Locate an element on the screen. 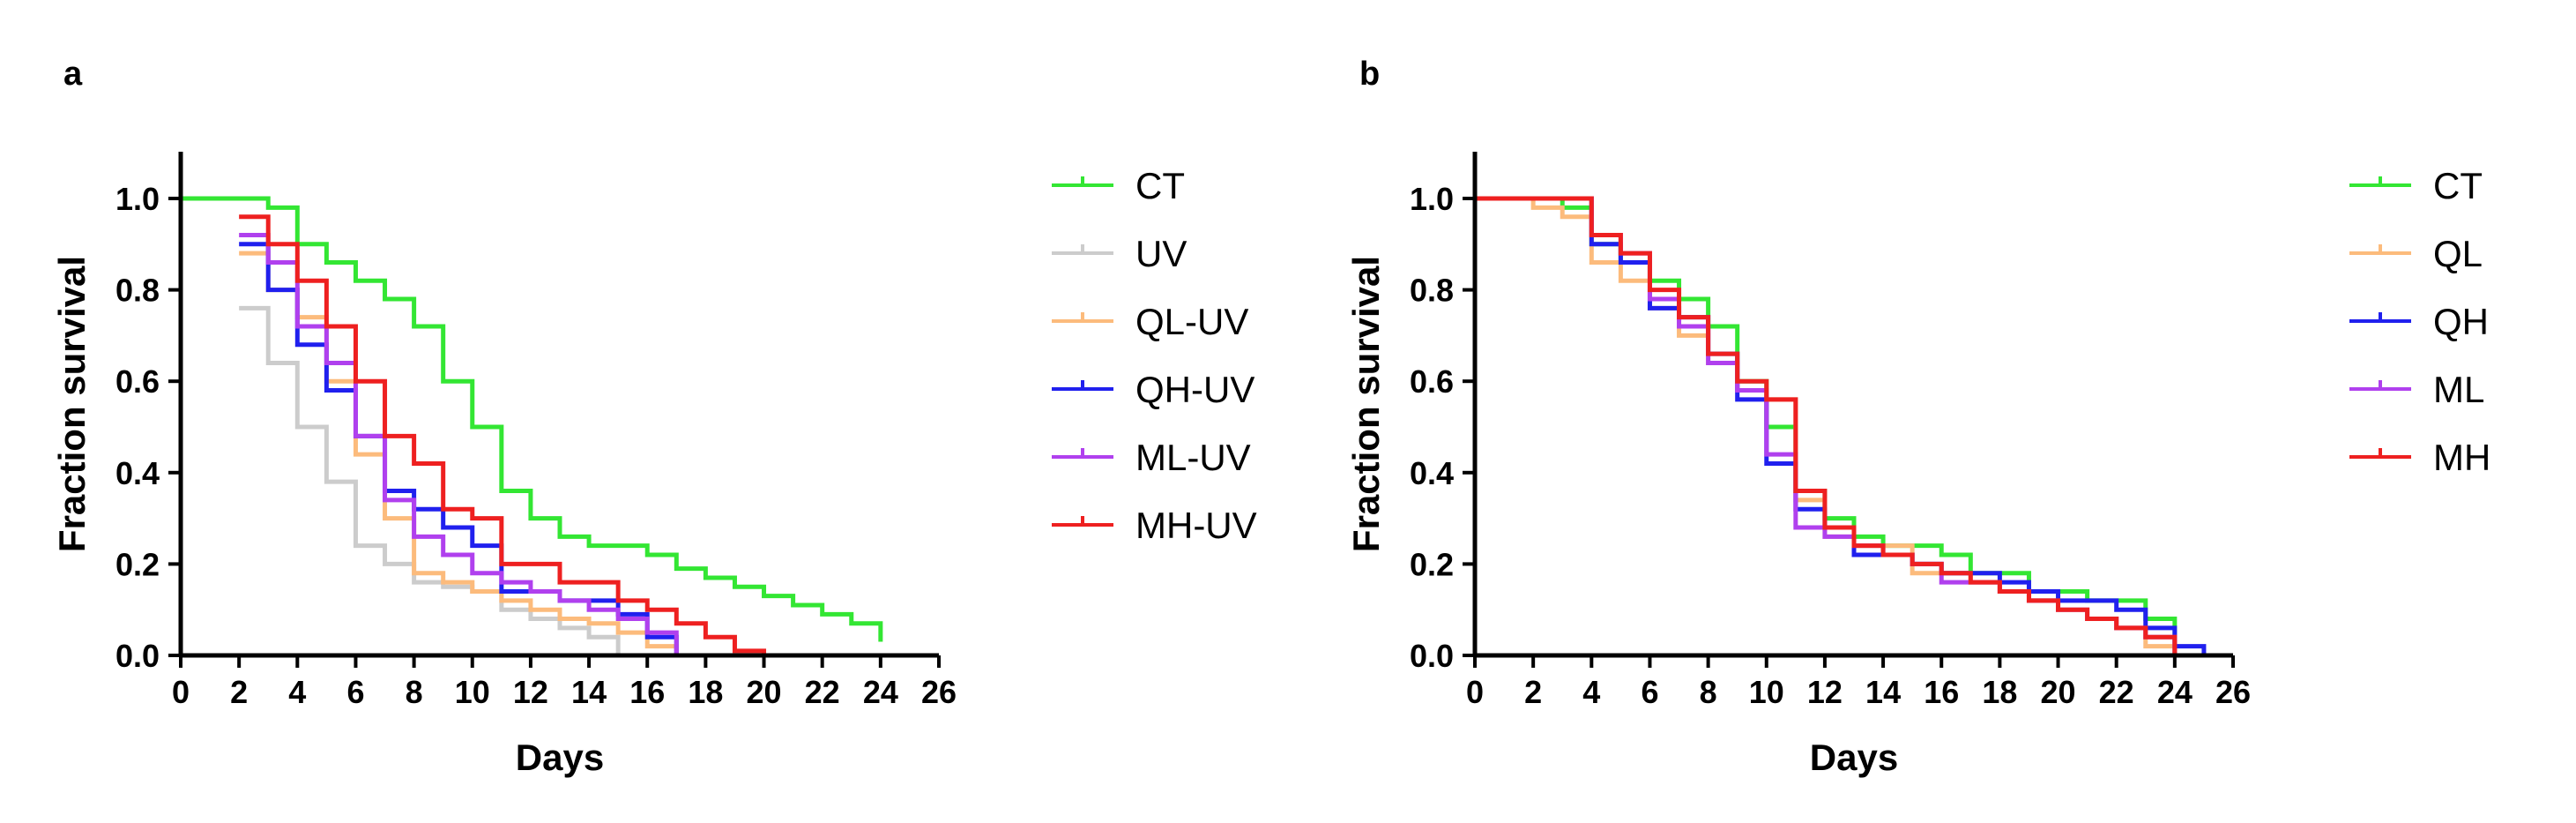 This screenshot has height=823, width=2576. panel-a-x-tick-label: 8 is located at coordinates (415, 692).